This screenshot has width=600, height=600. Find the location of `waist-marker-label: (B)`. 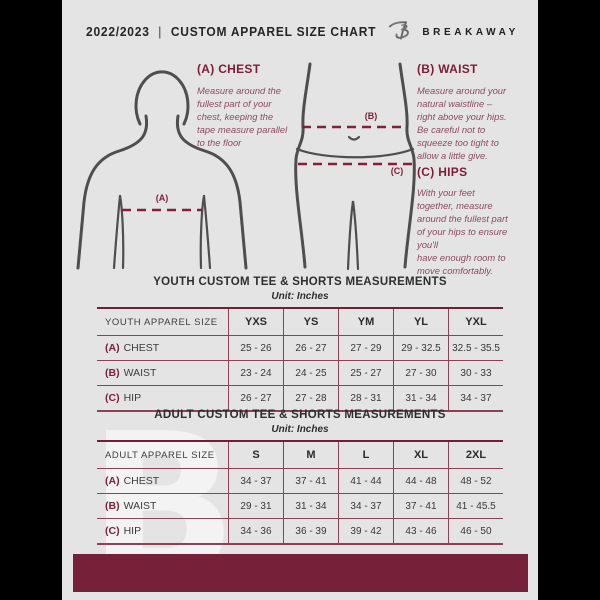

waist-marker-label: (B) is located at coordinates (371, 116).